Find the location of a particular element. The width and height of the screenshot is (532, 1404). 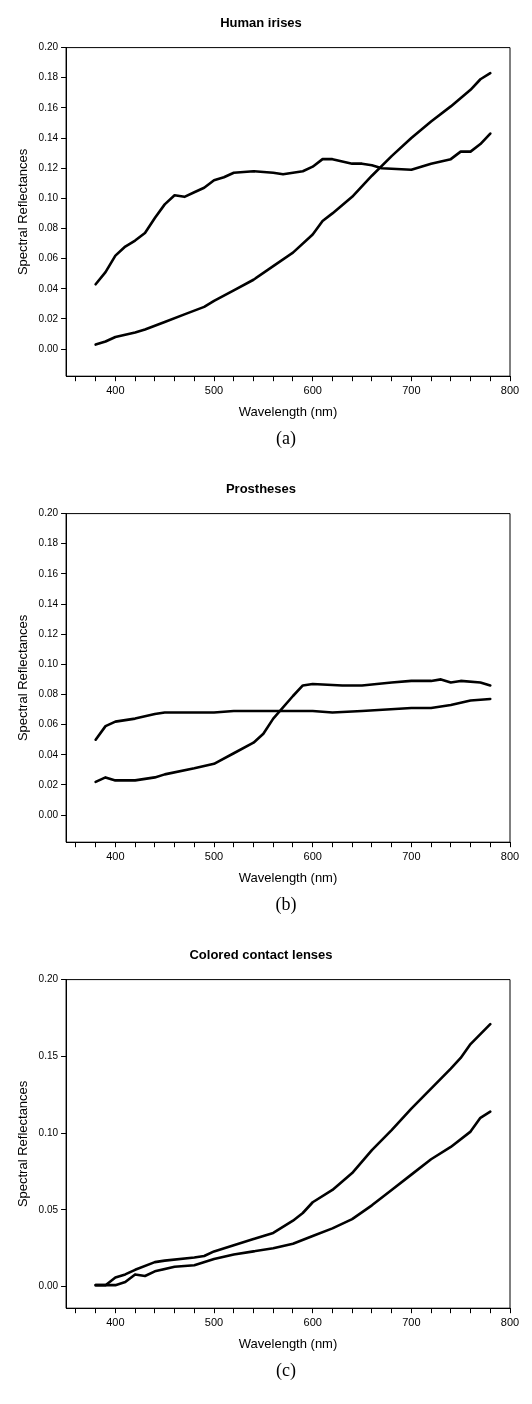

chart-title: Prostheses is located at coordinates (261, 489).